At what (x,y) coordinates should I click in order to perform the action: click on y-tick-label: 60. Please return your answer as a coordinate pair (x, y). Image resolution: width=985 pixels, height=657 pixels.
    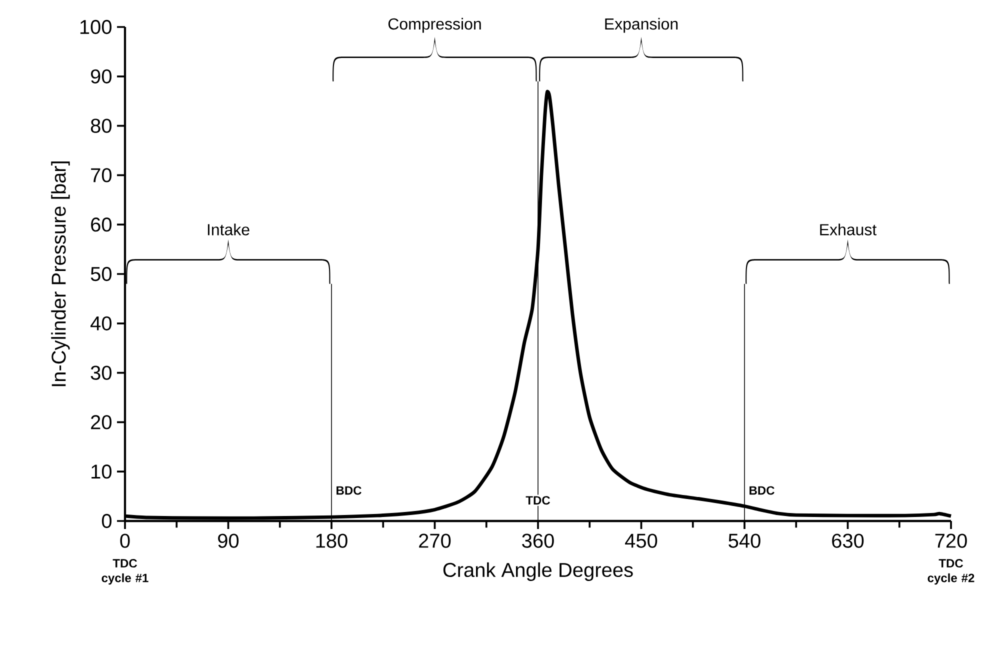
    Looking at the image, I should click on (101, 225).